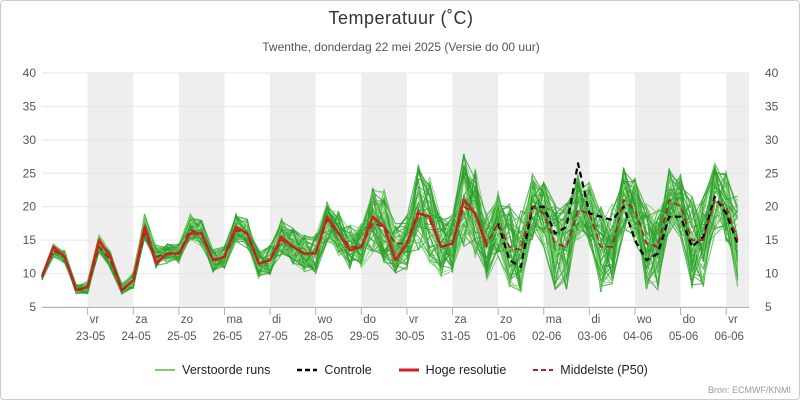 Image resolution: width=800 pixels, height=401 pixels. What do you see at coordinates (772, 207) in the screenshot?
I see `y-tick-label-right: 20` at bounding box center [772, 207].